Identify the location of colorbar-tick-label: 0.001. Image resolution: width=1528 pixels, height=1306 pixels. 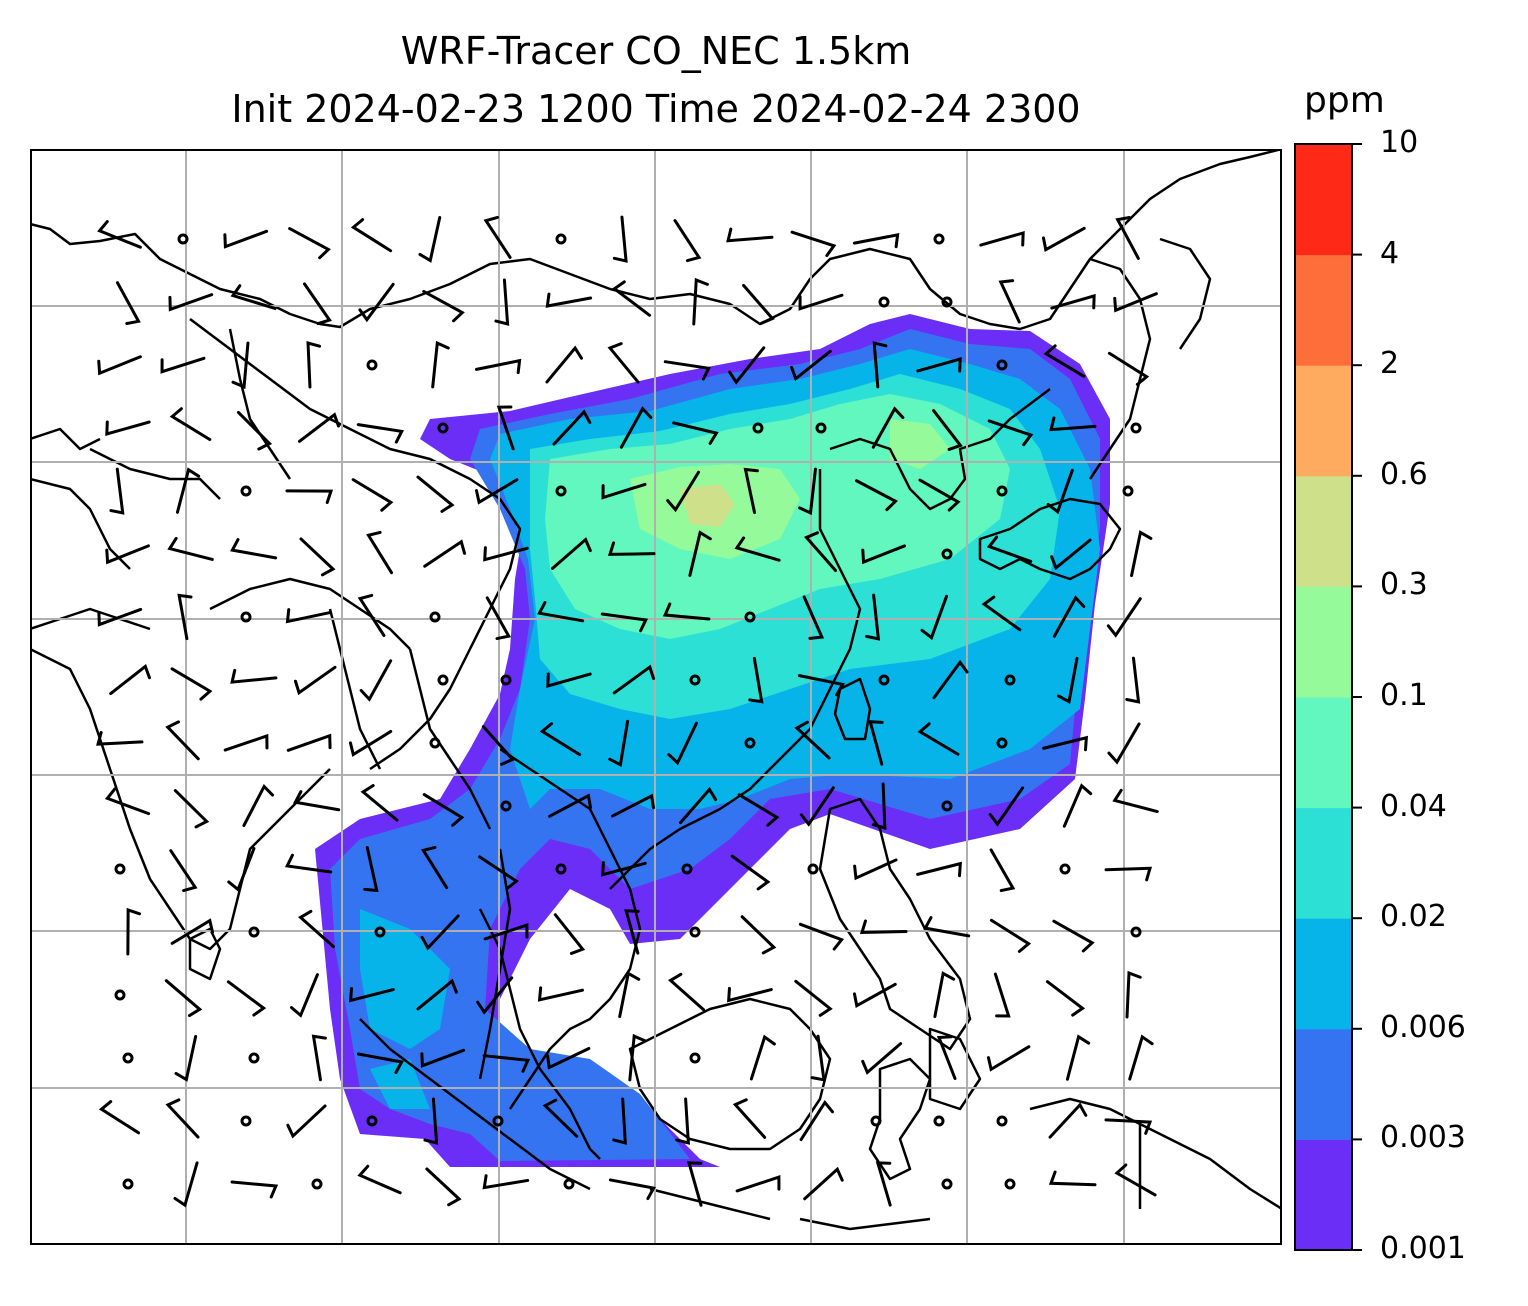
(1423, 1248).